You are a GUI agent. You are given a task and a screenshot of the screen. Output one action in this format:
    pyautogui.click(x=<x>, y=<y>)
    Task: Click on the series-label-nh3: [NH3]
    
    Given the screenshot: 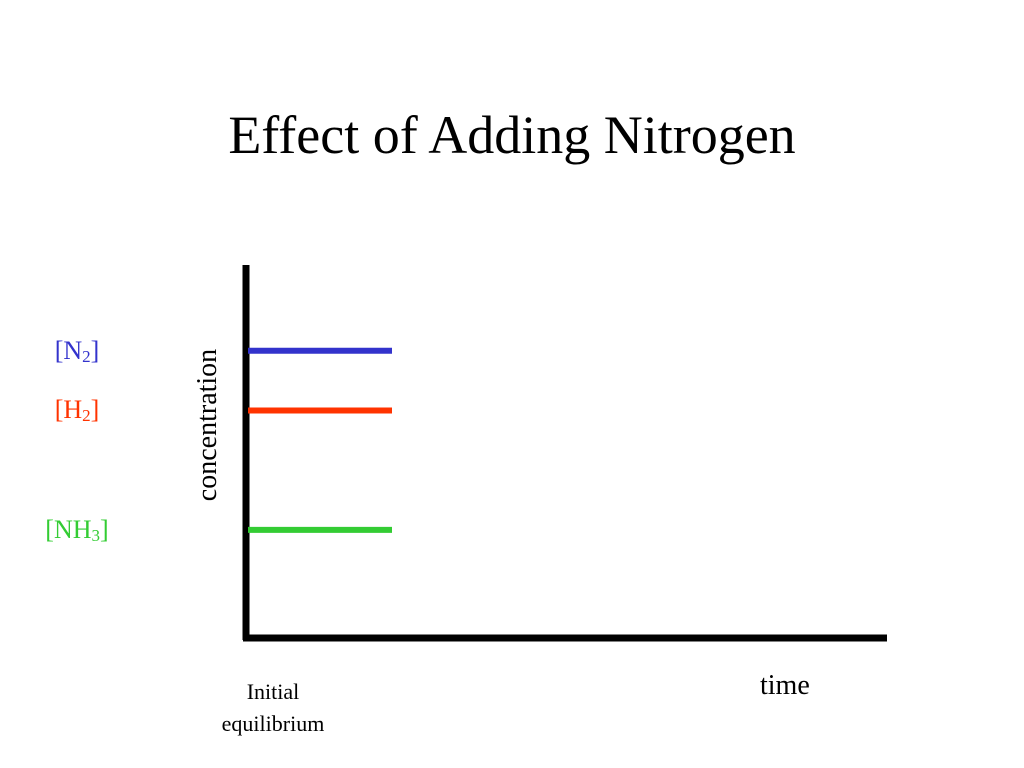 What is the action you would take?
    pyautogui.click(x=77, y=530)
    